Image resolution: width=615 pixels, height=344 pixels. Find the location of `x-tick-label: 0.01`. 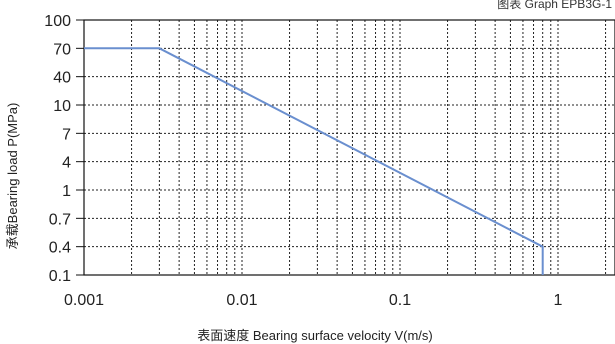

x-tick-label: 0.01 is located at coordinates (241, 300).